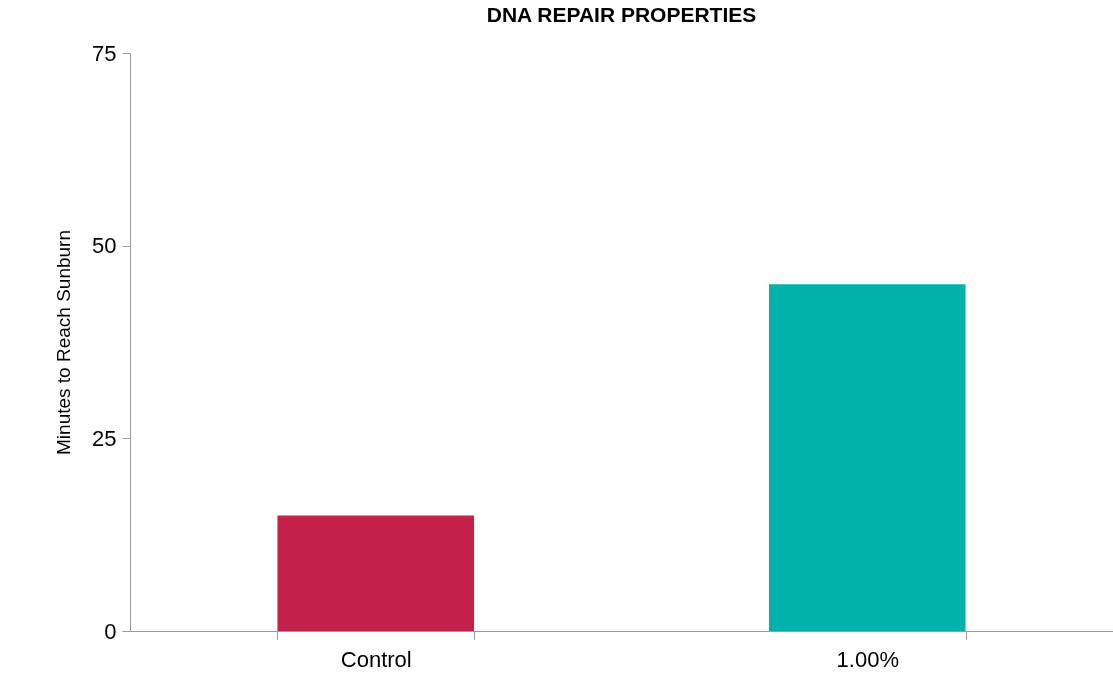 This screenshot has height=687, width=1113. I want to click on y-tick-label: 0, so click(110, 631).